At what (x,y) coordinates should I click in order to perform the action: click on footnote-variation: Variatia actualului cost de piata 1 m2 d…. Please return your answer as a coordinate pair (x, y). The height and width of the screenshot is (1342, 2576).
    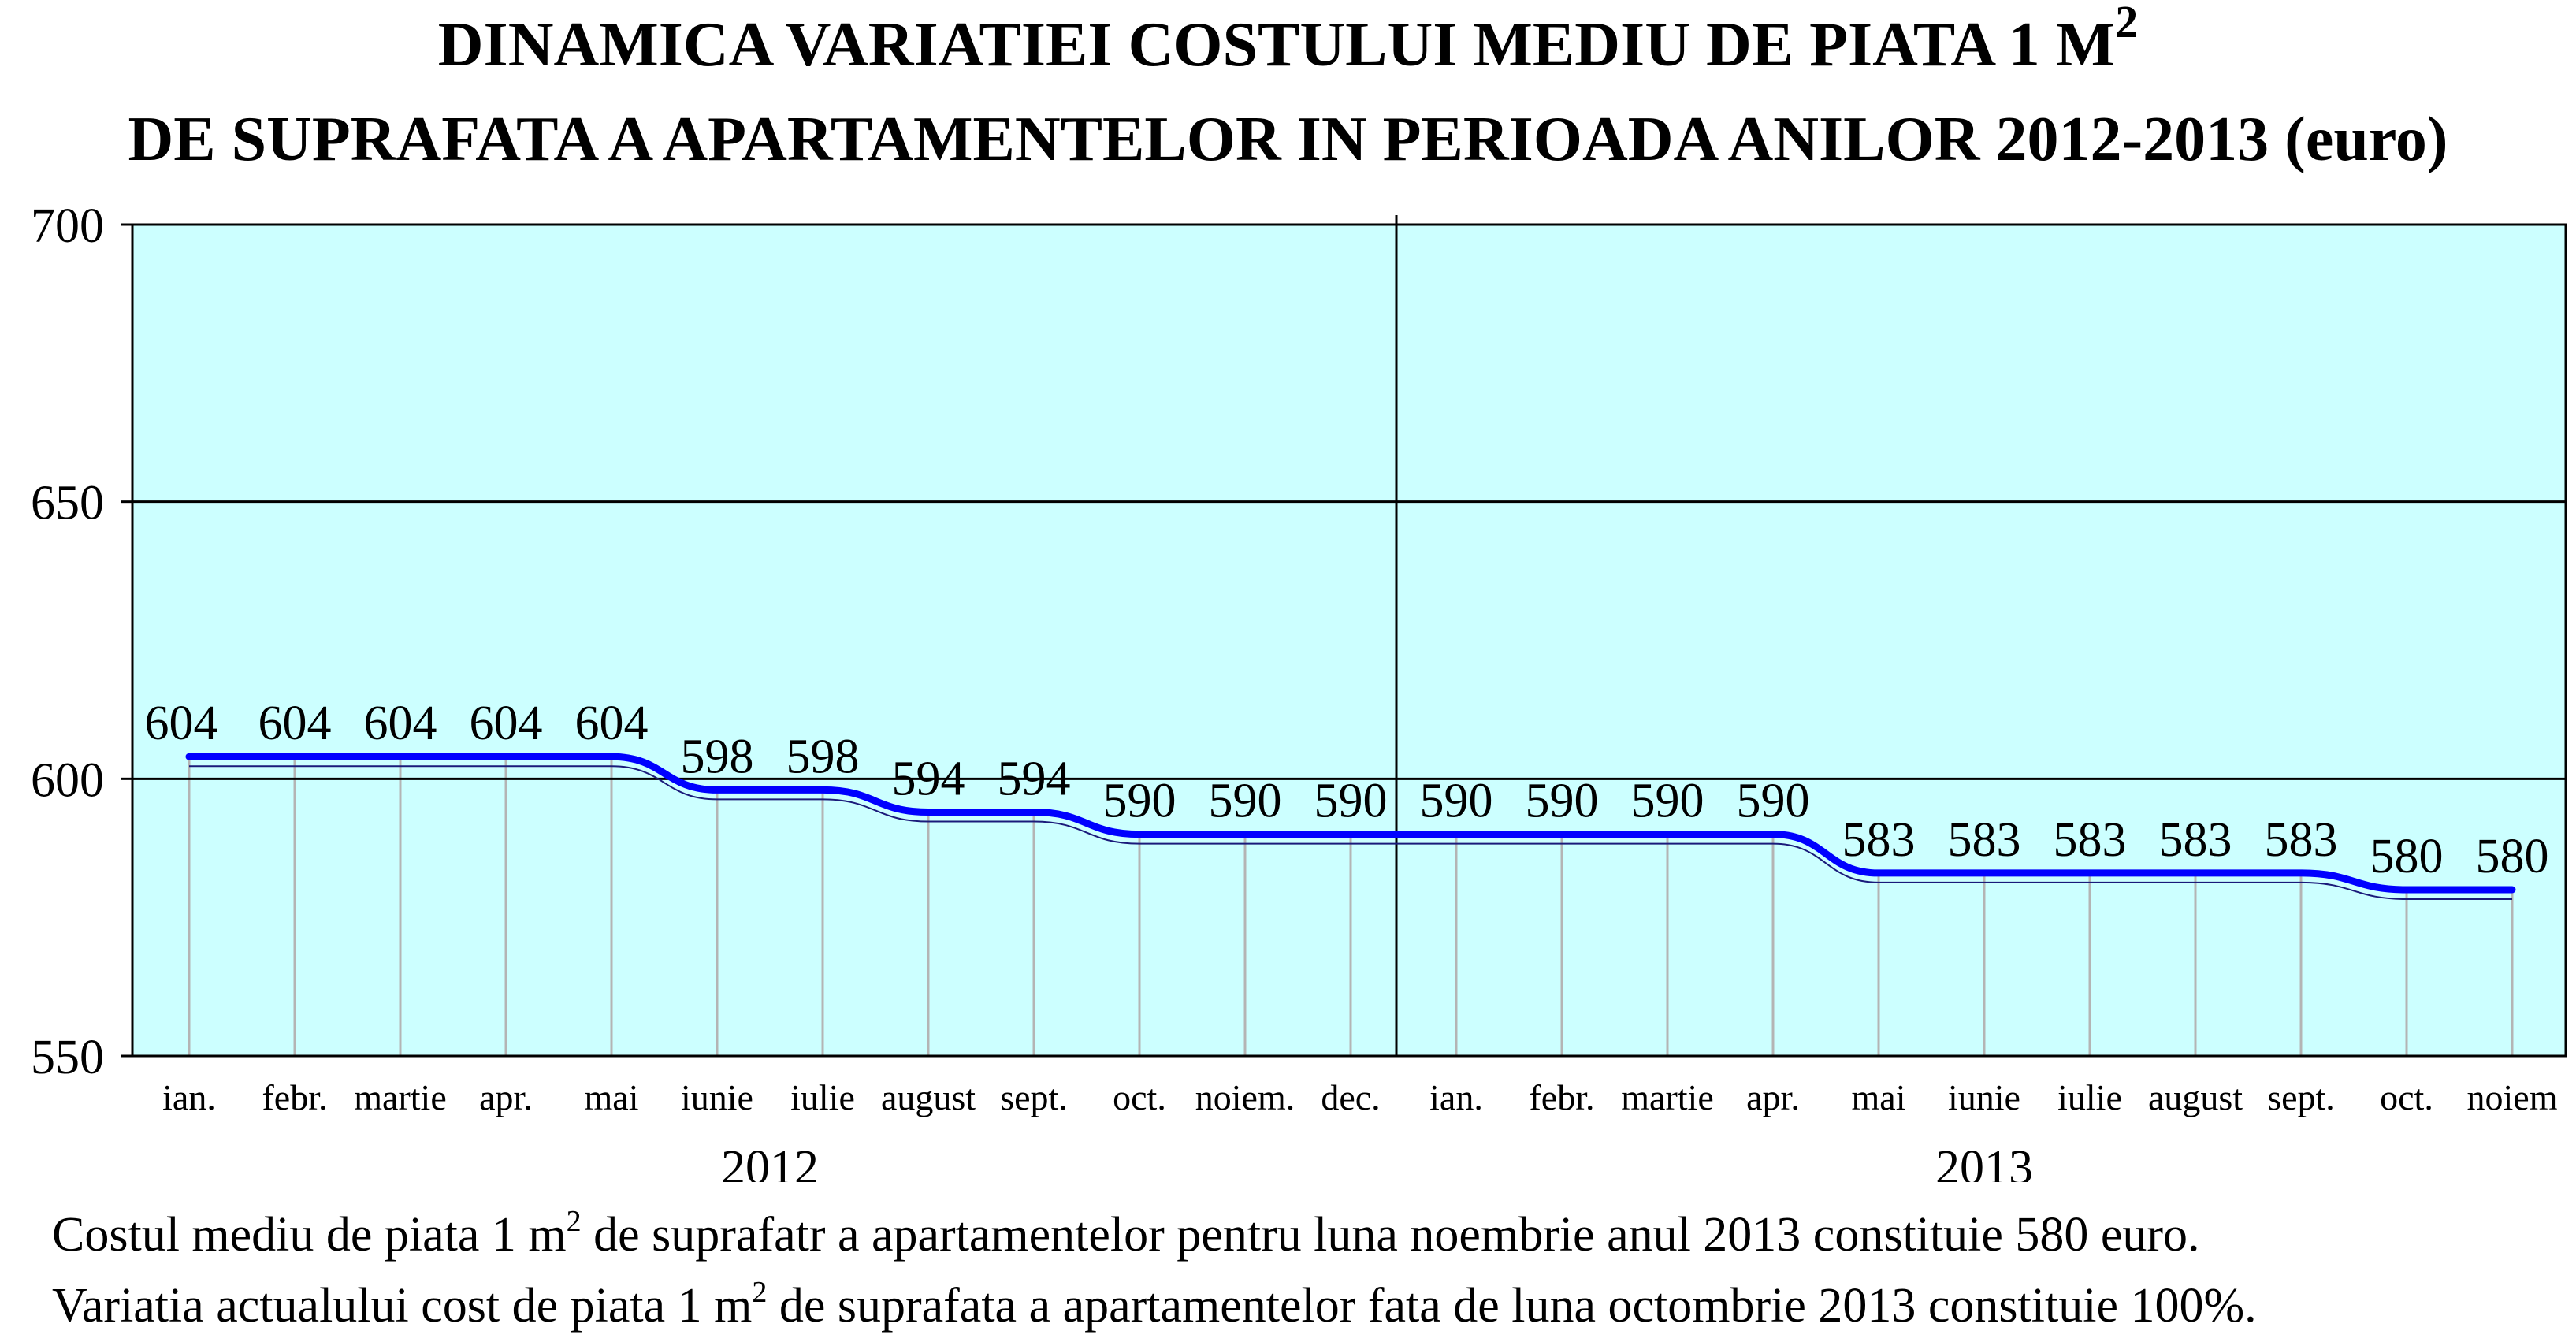
    Looking at the image, I should click on (1154, 1305).